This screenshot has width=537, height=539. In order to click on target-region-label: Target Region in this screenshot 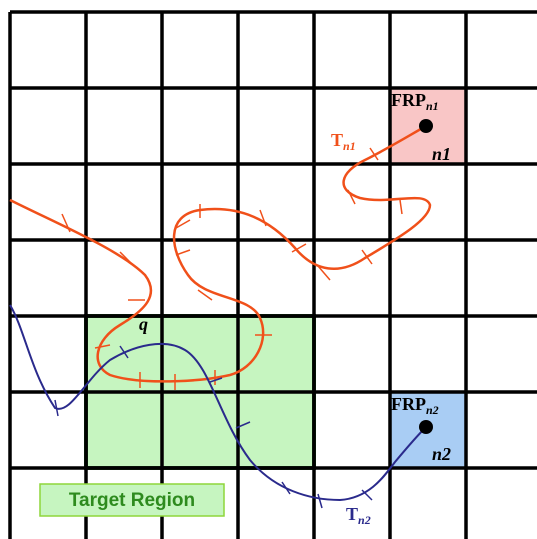, I will do `click(132, 500)`.